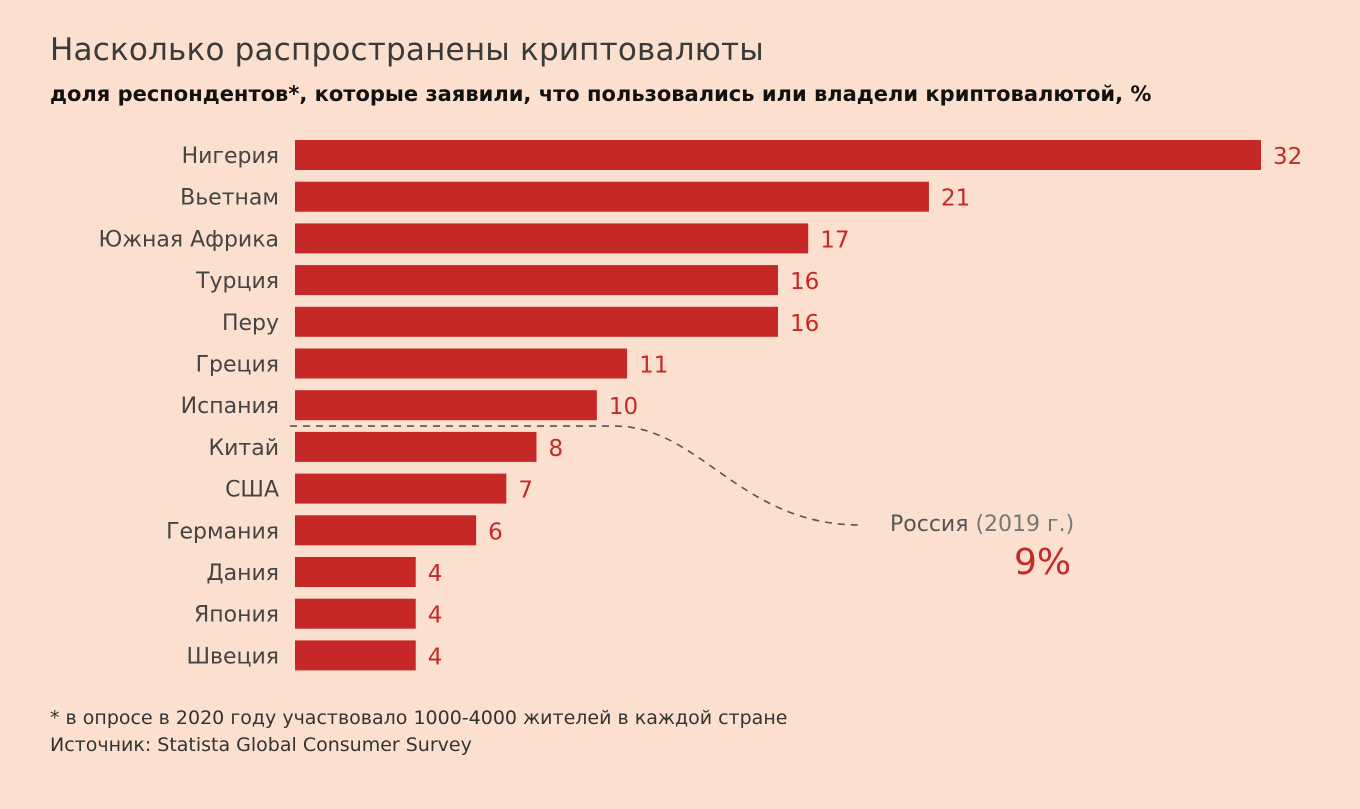  What do you see at coordinates (955, 199) in the screenshot?
I see `value-label: 21` at bounding box center [955, 199].